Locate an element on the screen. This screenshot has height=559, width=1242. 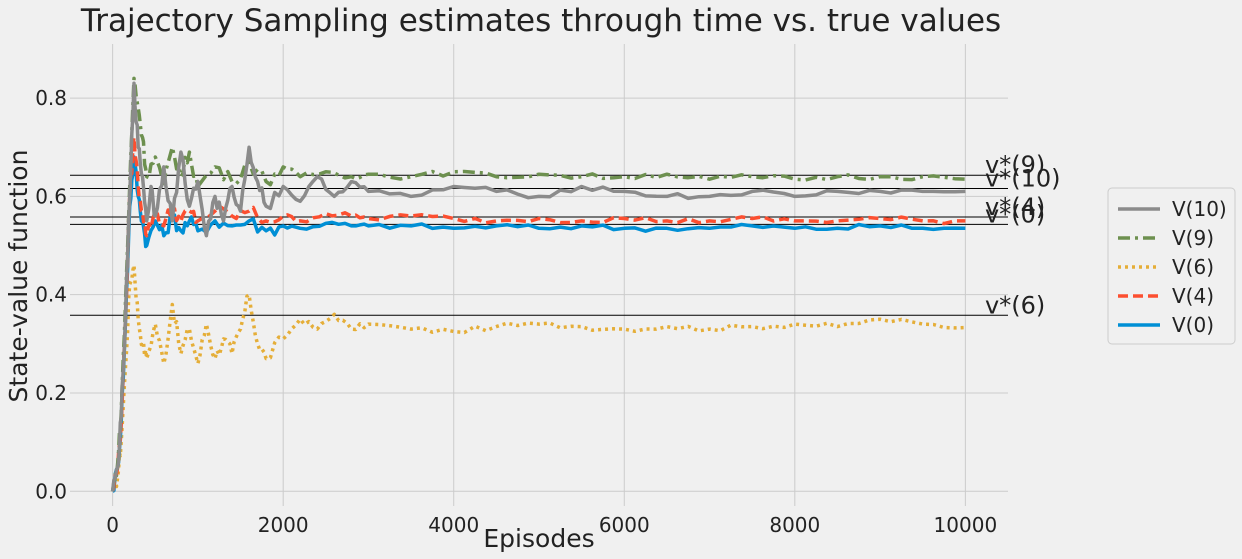
x-ticks: 0 2000 4000 6000 8000 10000 is located at coordinates (551, 525).